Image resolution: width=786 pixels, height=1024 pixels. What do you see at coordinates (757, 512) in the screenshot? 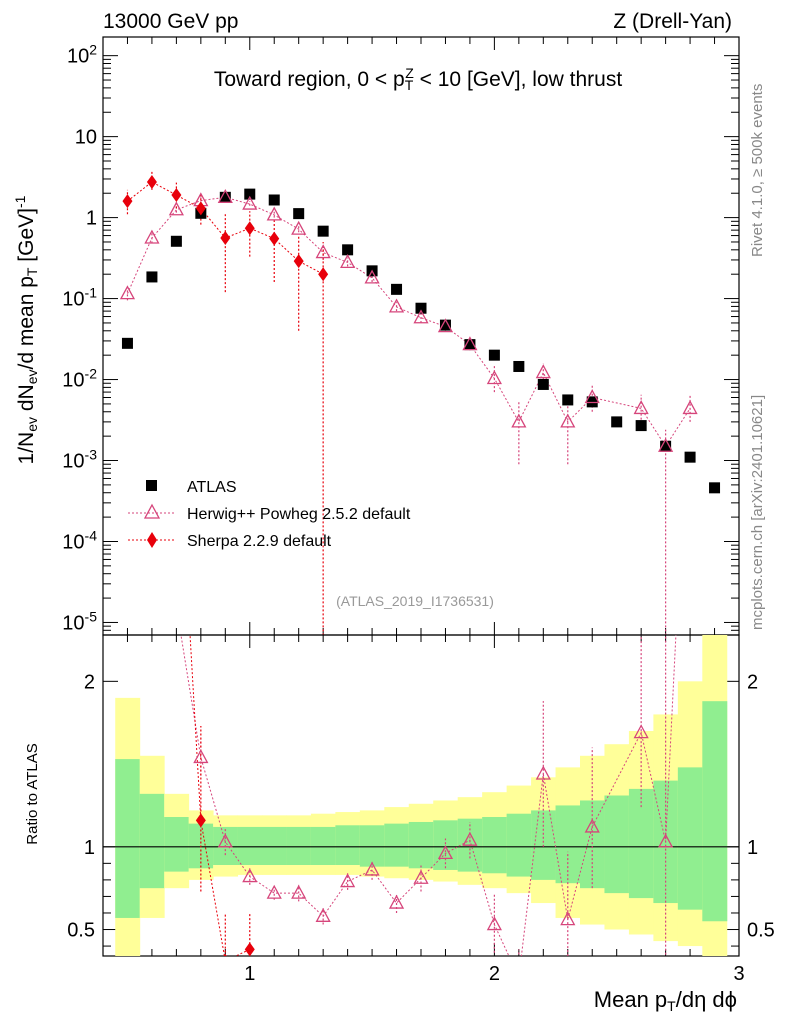
I see `mcplots-label: mcplots.cern.ch [arXiv:2401.10621]` at bounding box center [757, 512].